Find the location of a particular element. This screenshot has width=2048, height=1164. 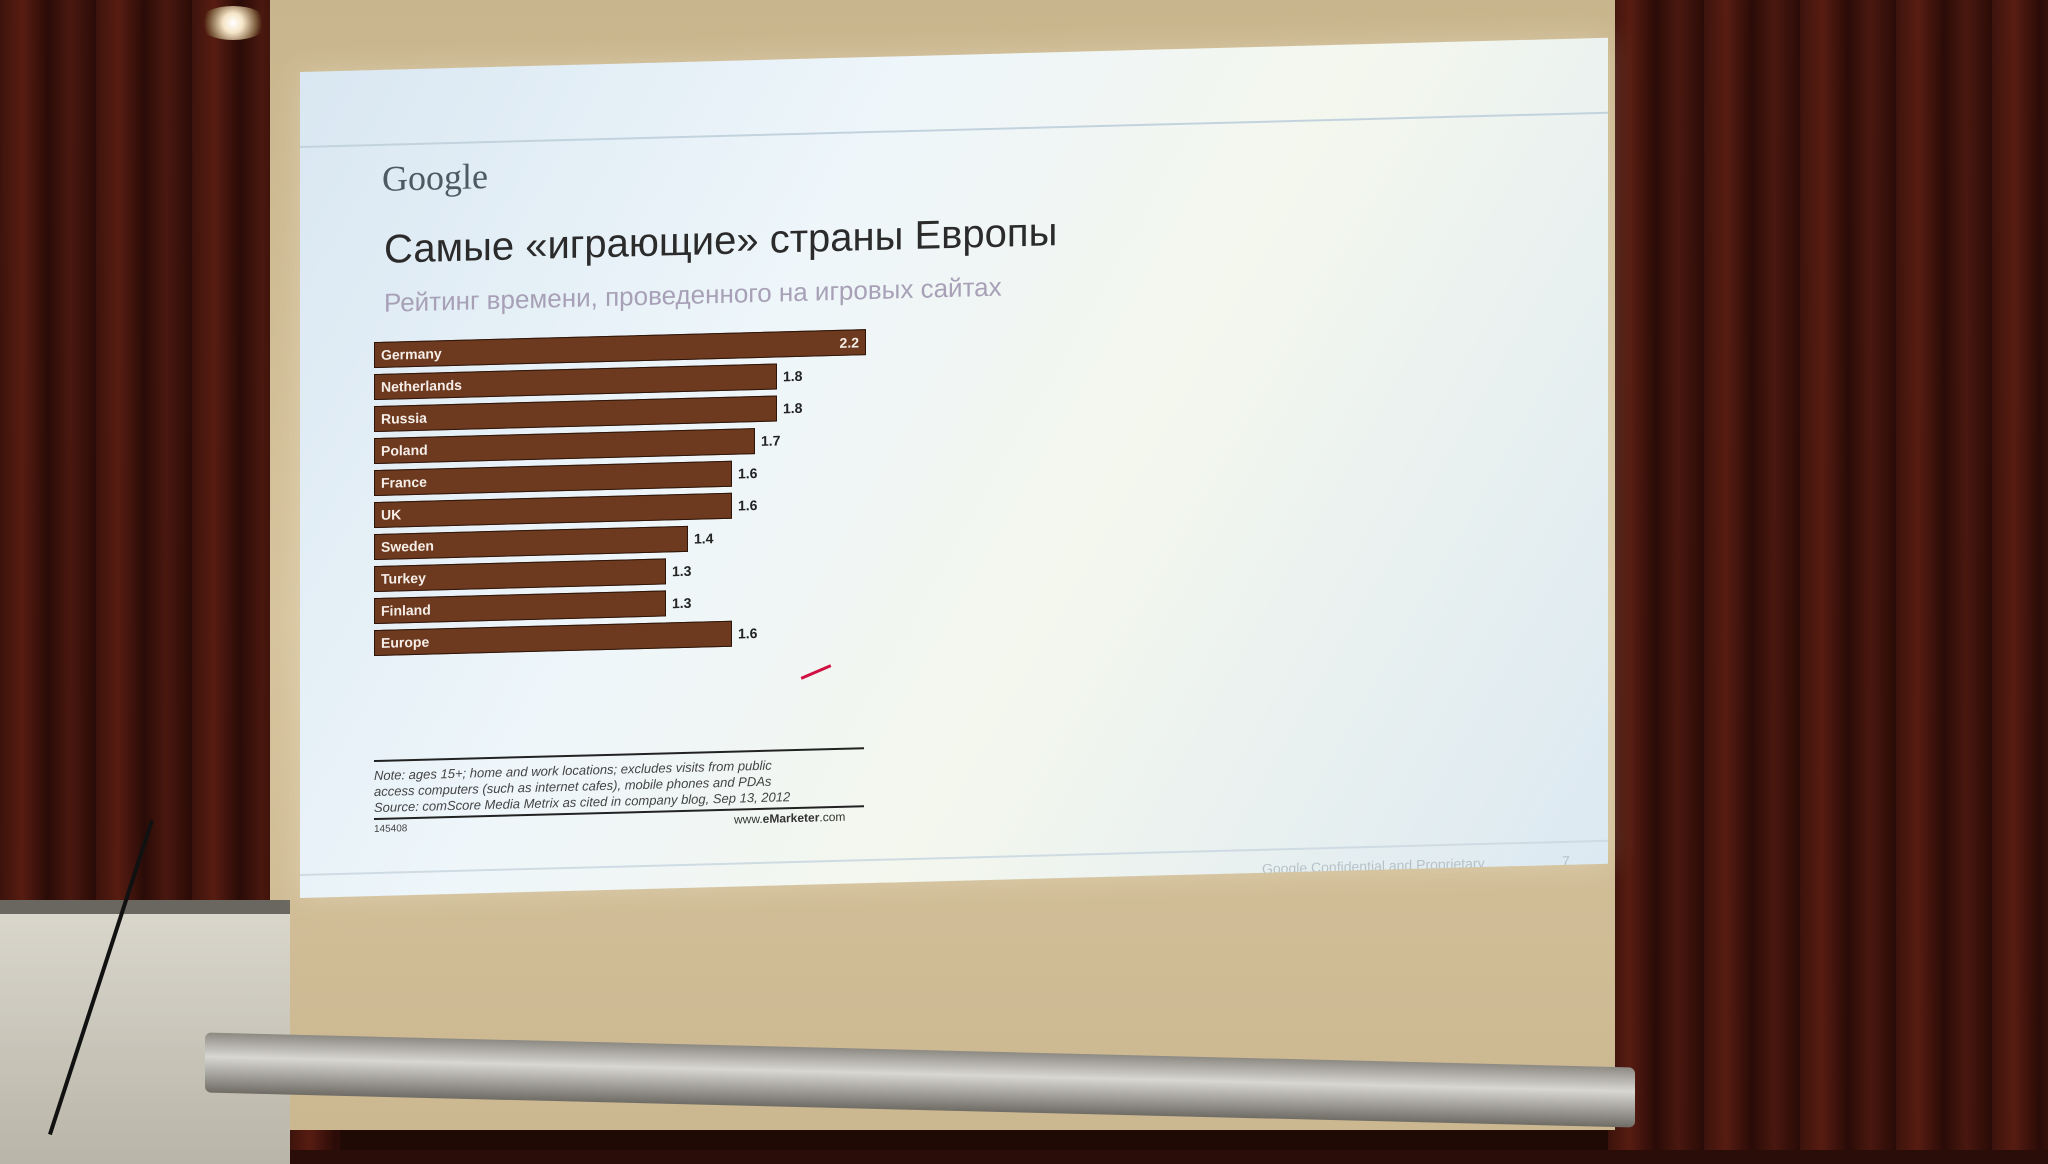

bar-row: Europe 1.6 is located at coordinates (566, 638).